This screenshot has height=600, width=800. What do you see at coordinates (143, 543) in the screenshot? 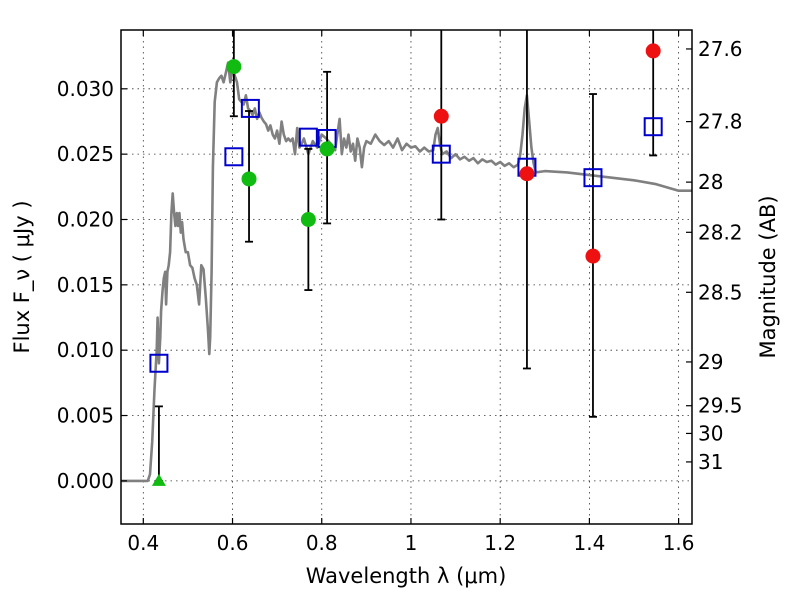
I see `x-tick-label: 0.4` at bounding box center [143, 543].